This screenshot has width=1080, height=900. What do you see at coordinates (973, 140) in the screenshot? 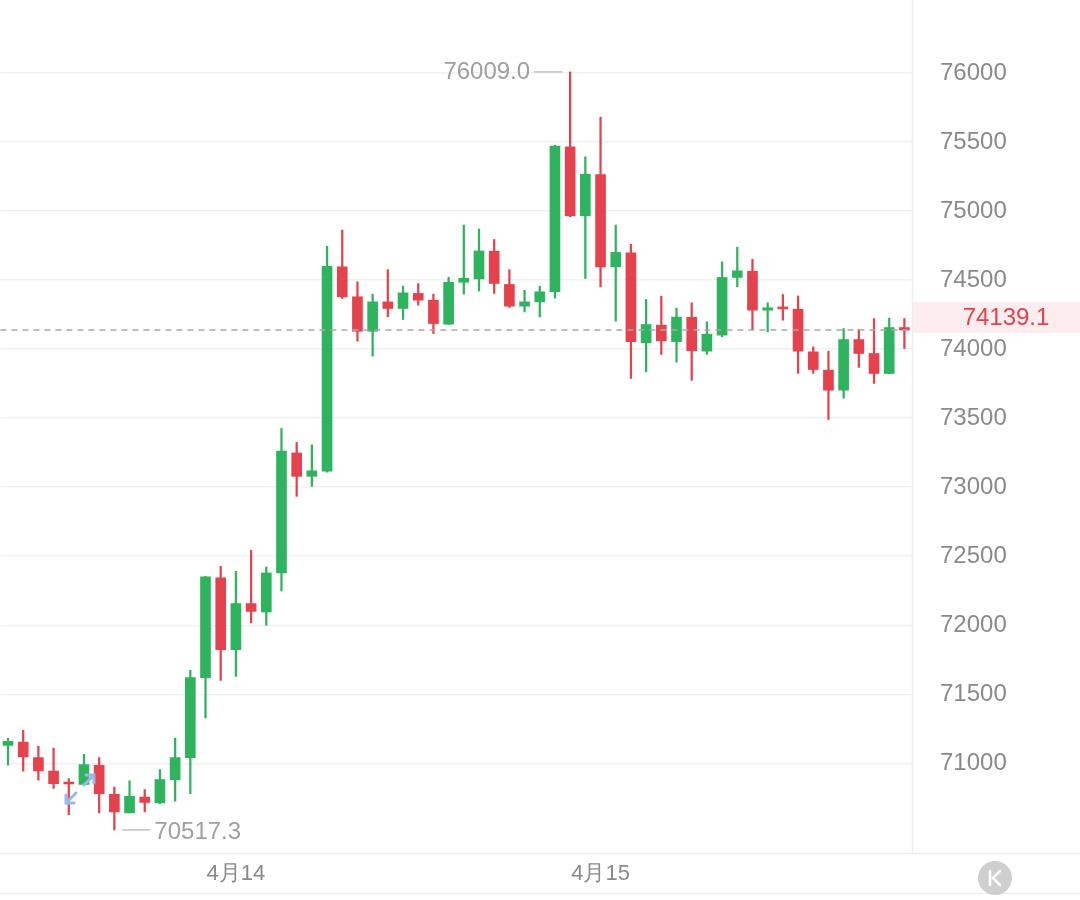
I see `y-tick-label: 75500` at bounding box center [973, 140].